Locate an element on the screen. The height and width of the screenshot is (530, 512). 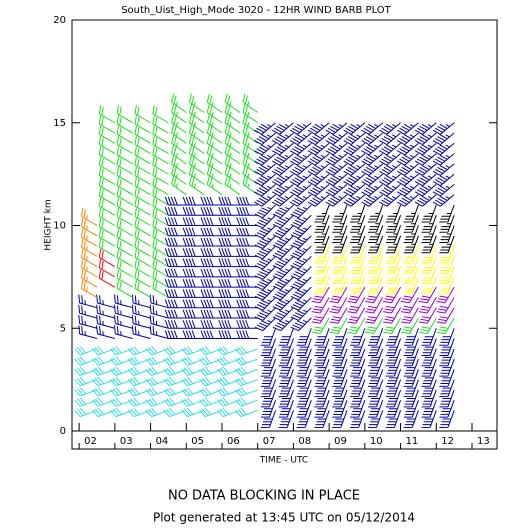
y-tick-label: 10 is located at coordinates (59, 226).